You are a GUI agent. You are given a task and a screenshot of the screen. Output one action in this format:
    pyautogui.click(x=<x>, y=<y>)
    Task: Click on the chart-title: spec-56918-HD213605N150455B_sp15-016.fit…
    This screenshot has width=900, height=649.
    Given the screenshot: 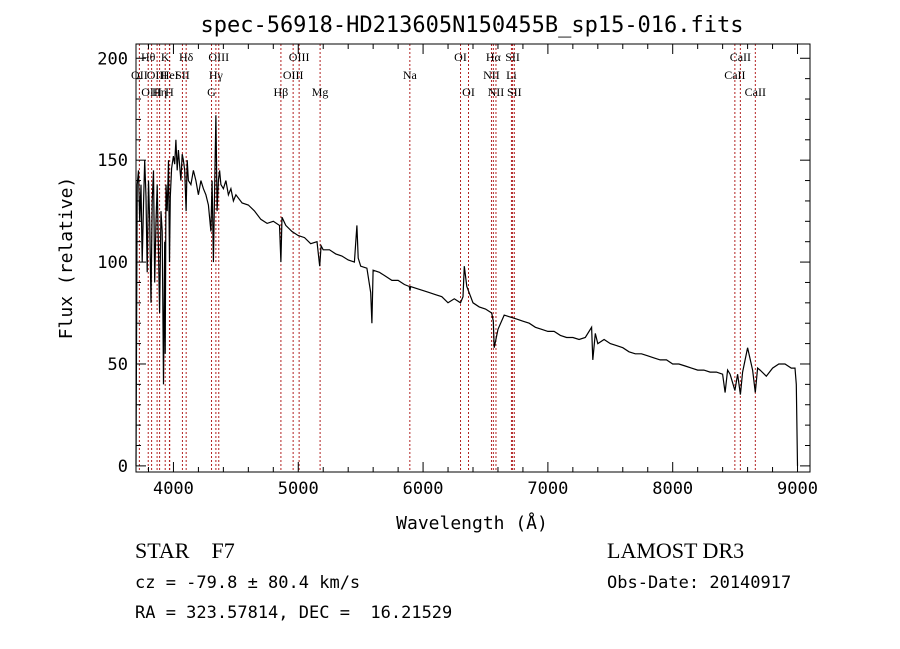 What is the action you would take?
    pyautogui.click(x=471, y=25)
    